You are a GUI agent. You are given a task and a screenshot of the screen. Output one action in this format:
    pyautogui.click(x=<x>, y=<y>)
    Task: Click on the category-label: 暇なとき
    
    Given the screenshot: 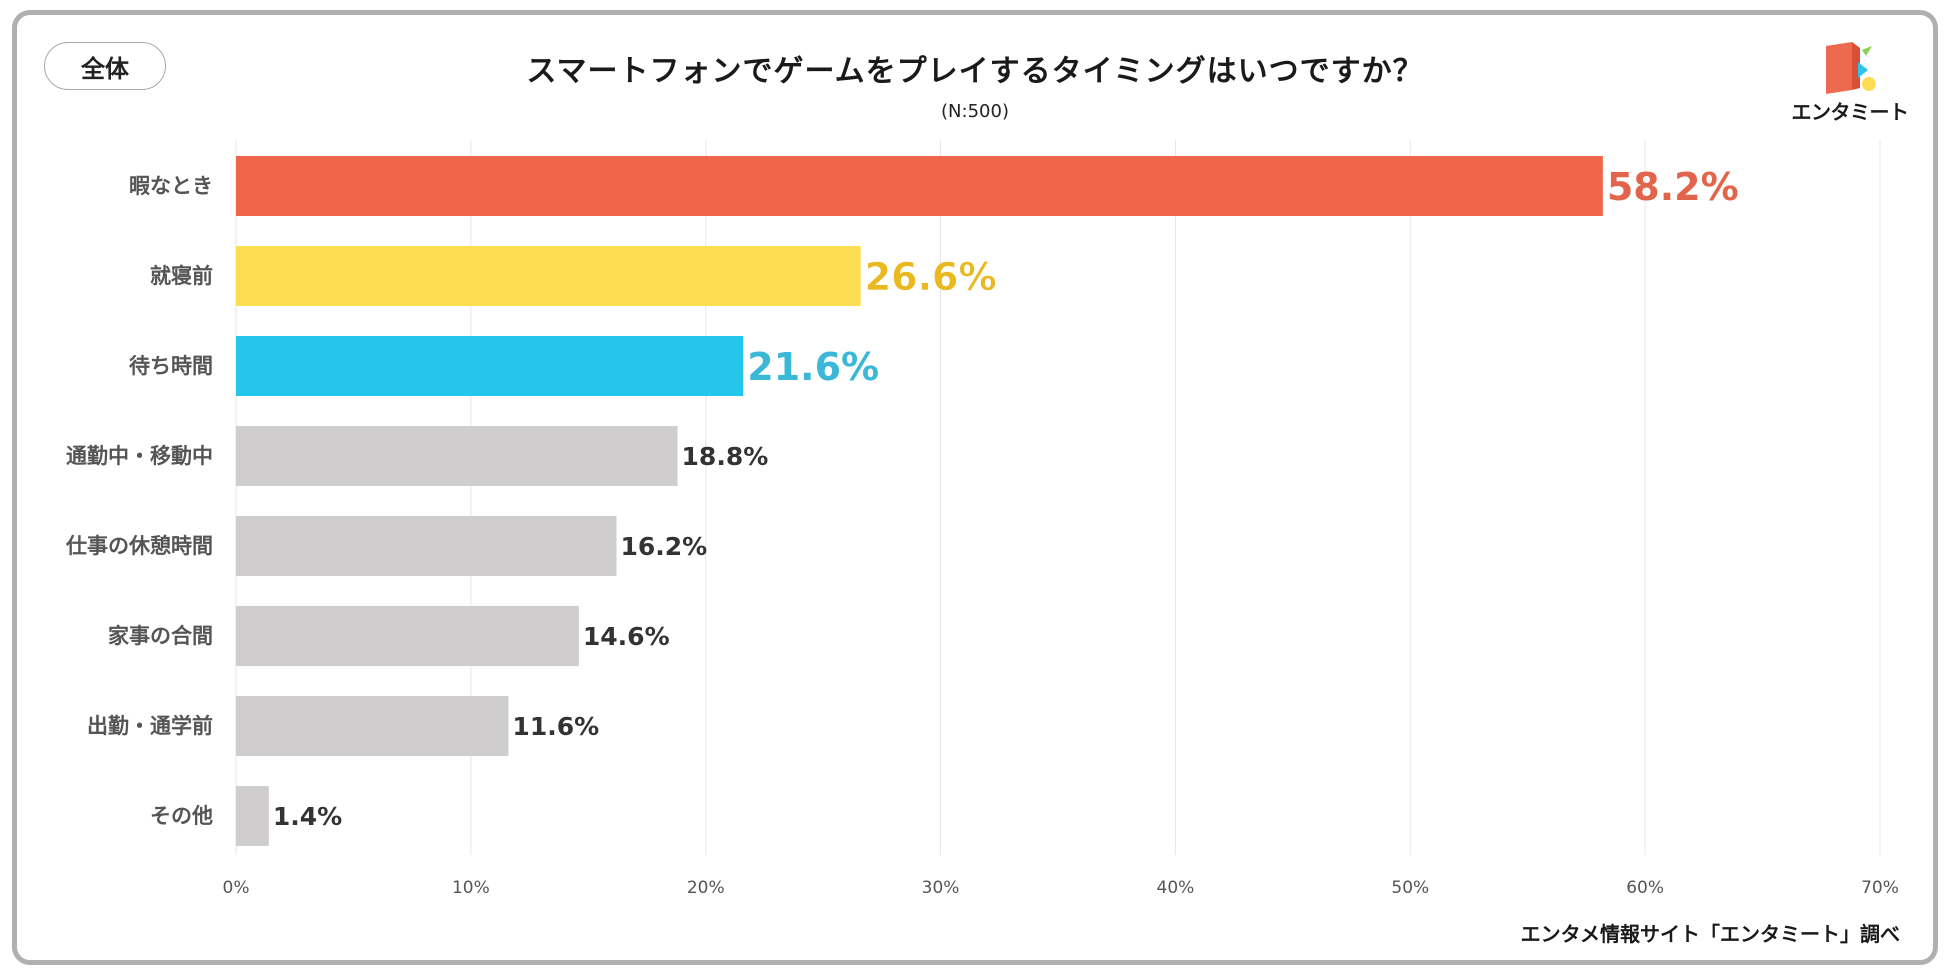 What is the action you would take?
    pyautogui.click(x=171, y=186)
    